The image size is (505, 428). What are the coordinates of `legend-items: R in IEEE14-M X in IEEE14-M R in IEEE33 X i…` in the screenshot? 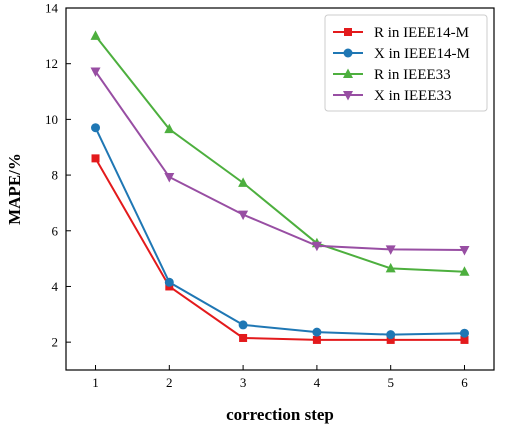 It's located at (401, 64).